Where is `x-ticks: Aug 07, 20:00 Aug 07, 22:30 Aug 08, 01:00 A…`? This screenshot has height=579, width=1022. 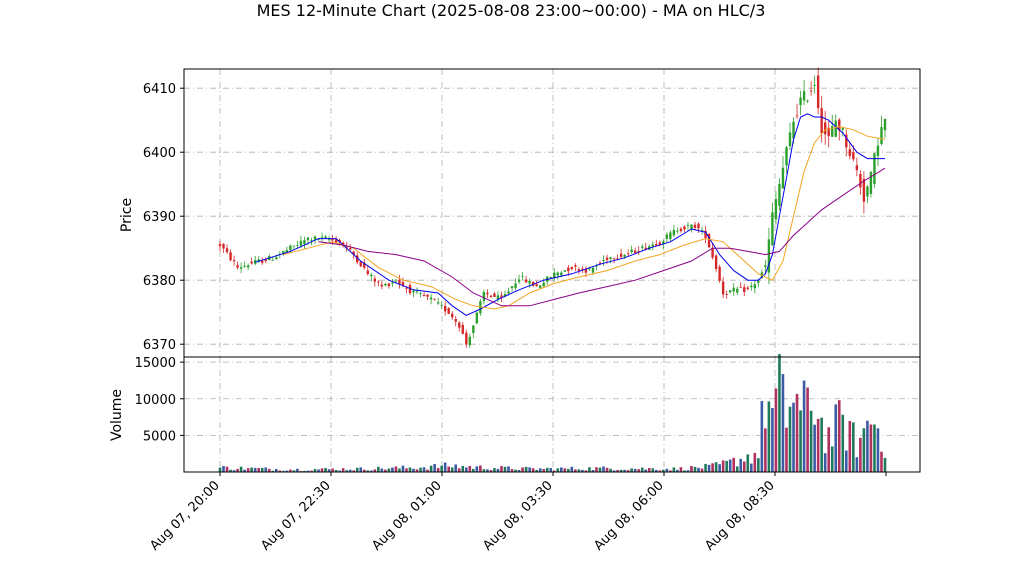 x-ticks: Aug 07, 20:00 Aug 07, 22:30 Aug 08, 01:00 A… is located at coordinates (517, 513).